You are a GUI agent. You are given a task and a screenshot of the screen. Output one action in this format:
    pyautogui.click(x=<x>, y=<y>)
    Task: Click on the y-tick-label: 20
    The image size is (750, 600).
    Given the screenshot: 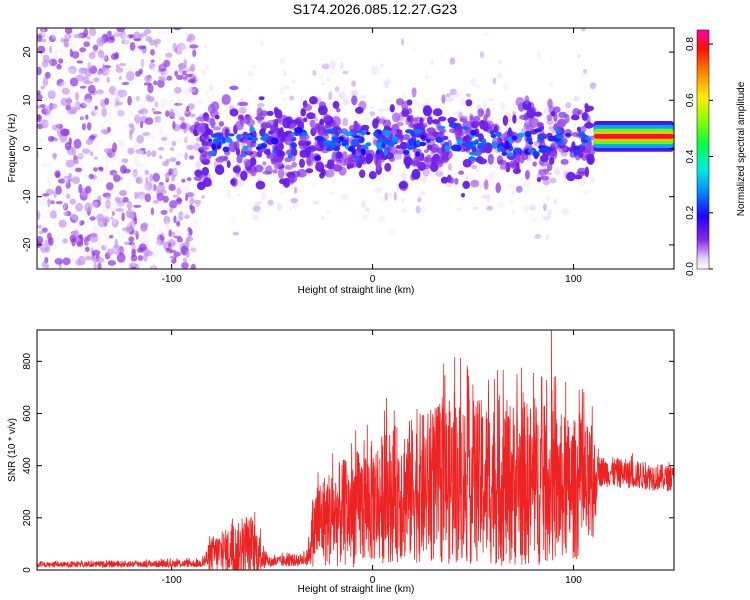 What is the action you would take?
    pyautogui.click(x=27, y=52)
    